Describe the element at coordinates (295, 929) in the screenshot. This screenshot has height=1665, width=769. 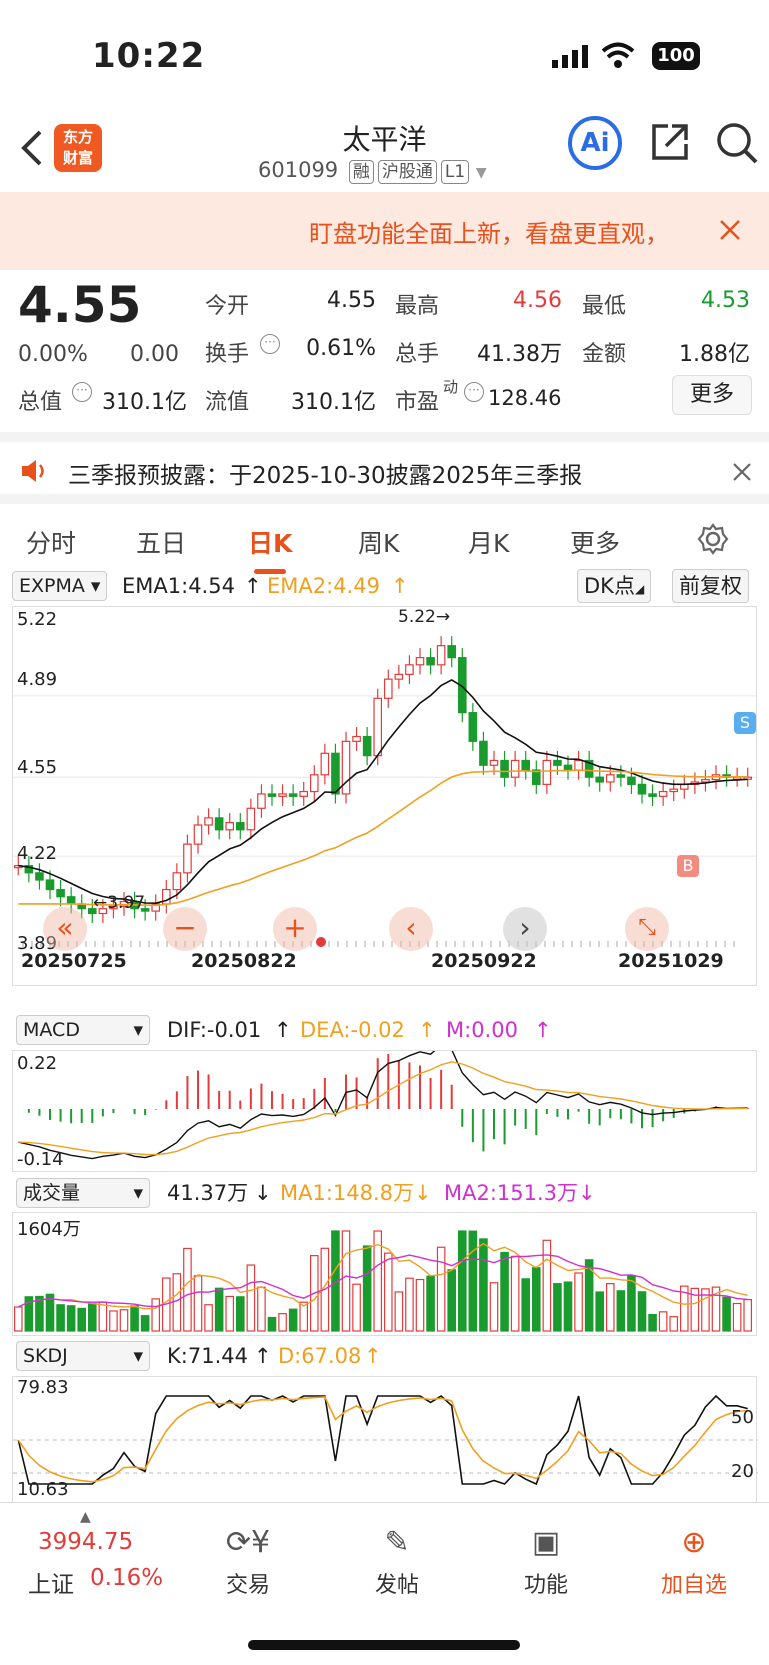
I see `zoom-in-icon: +` at that location.